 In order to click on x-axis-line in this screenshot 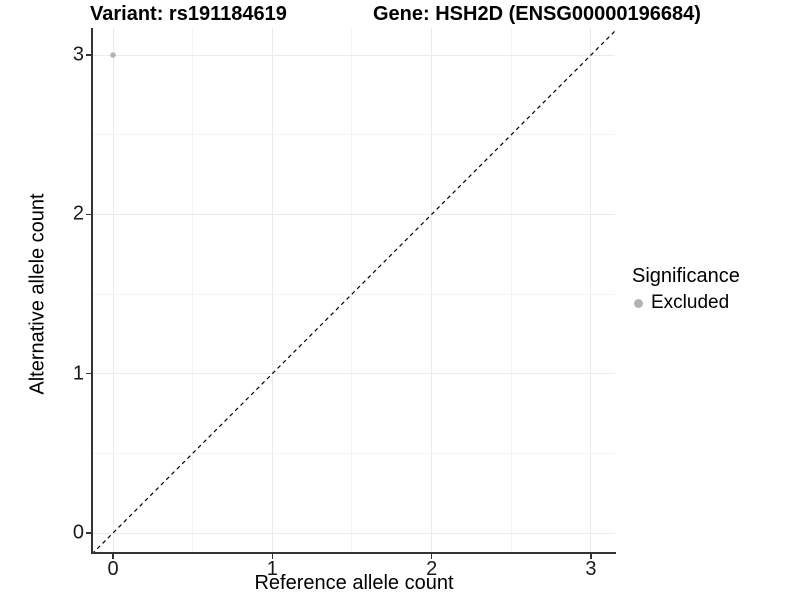, I will do `click(353, 553)`.